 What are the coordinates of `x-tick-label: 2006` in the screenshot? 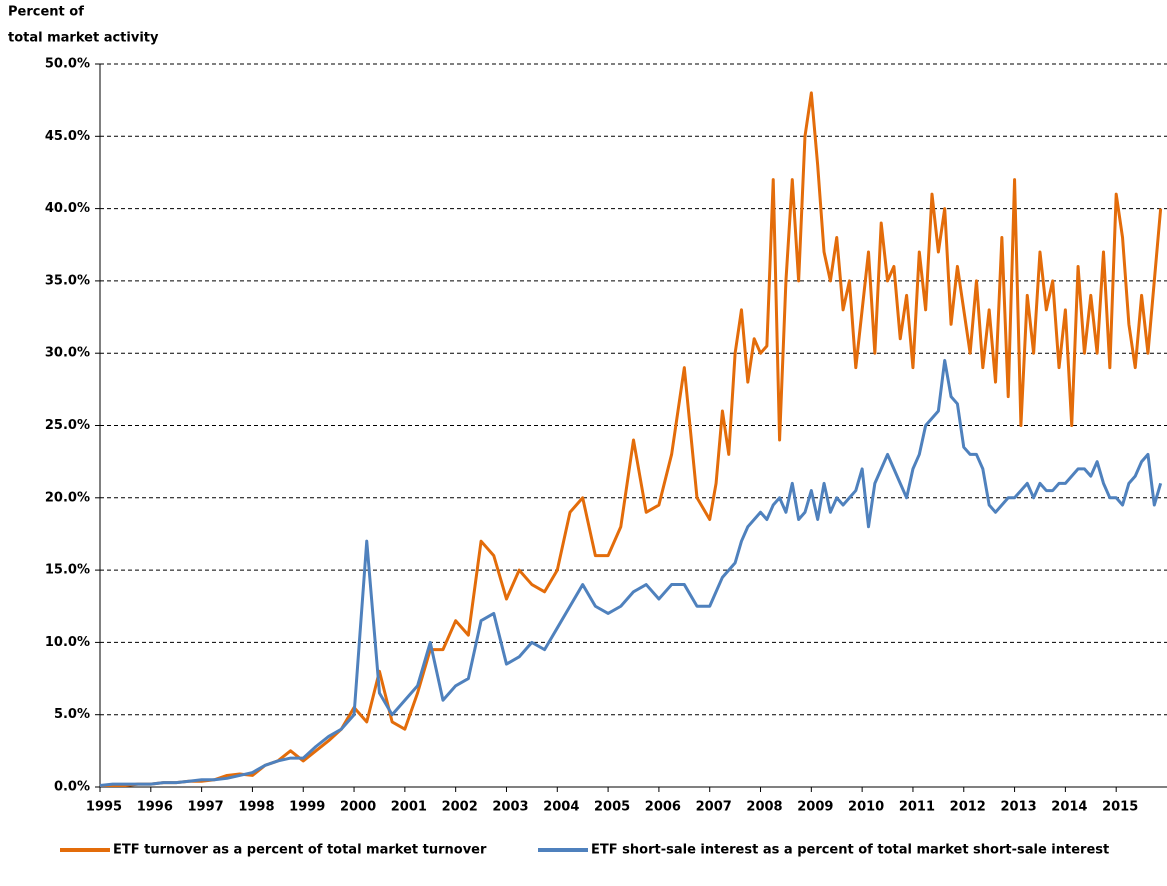 It's located at (663, 807).